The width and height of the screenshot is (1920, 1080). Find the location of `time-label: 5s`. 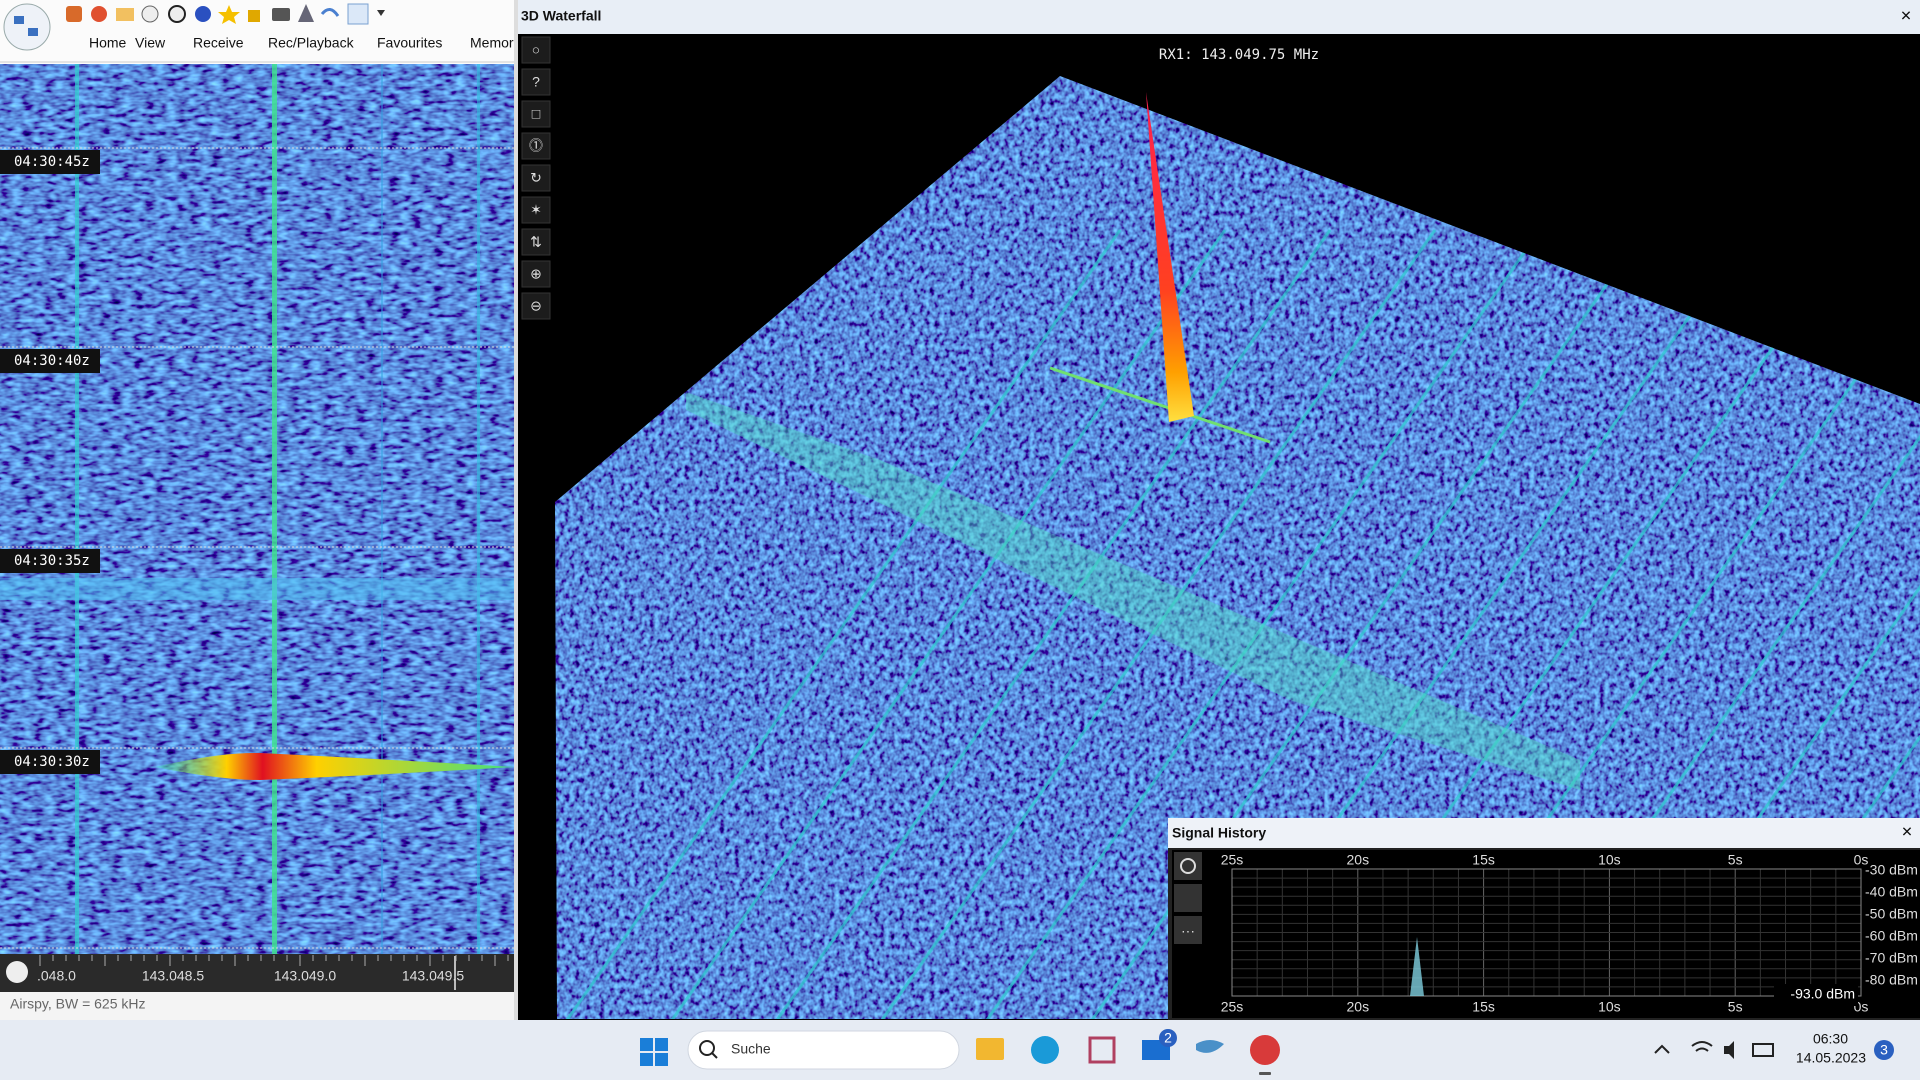

time-label: 5s is located at coordinates (1735, 1007).